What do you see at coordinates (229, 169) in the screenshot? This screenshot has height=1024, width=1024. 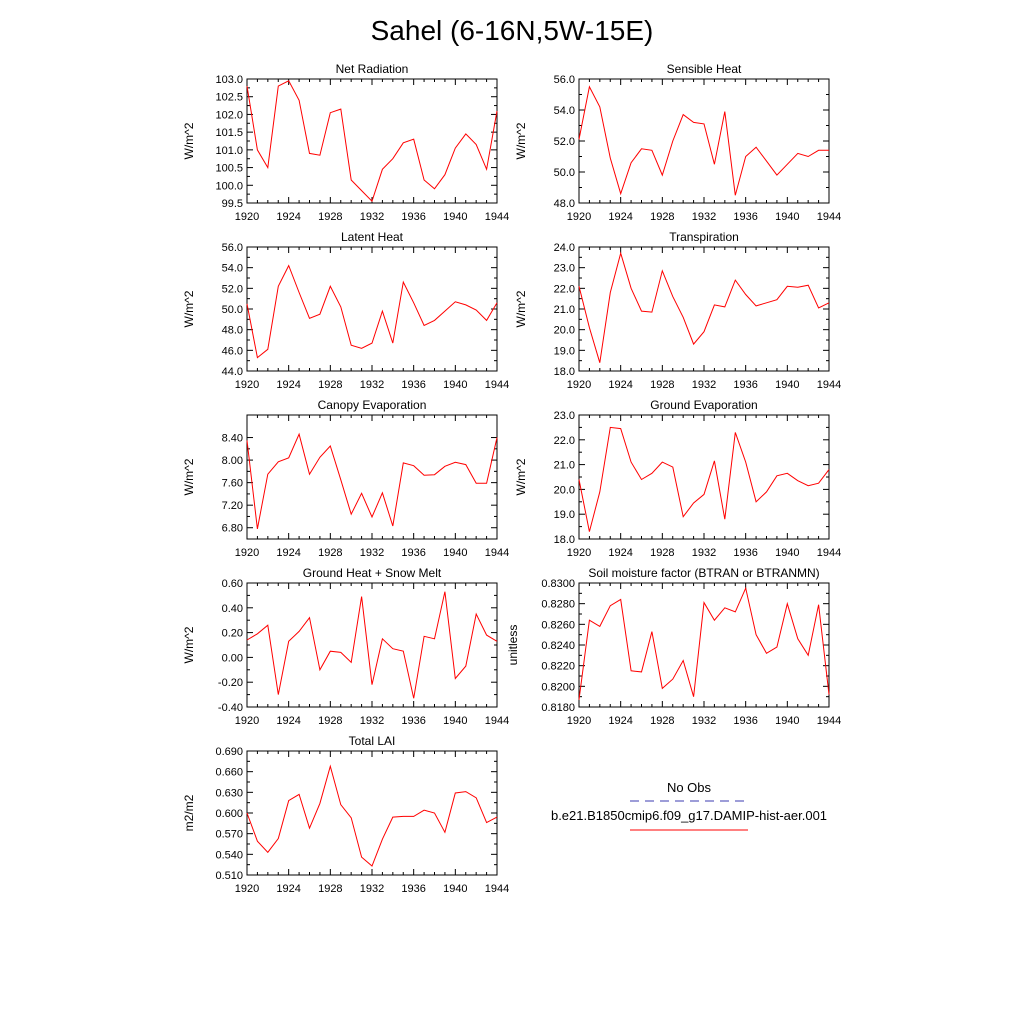 I see `y-tick-label: 100.5` at bounding box center [229, 169].